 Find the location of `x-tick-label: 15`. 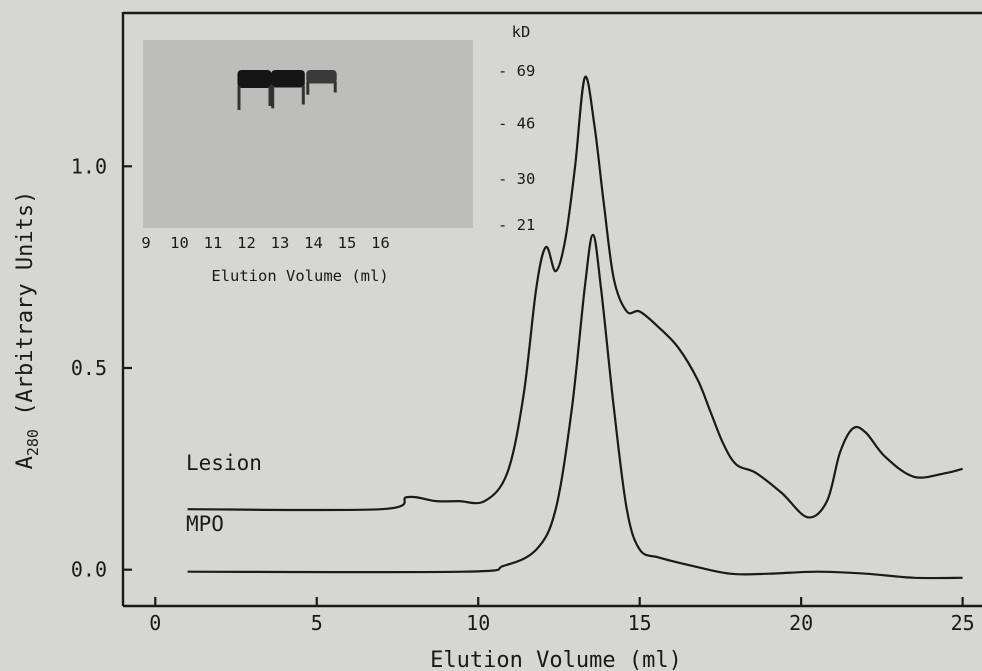

x-tick-label: 15 is located at coordinates (640, 623).